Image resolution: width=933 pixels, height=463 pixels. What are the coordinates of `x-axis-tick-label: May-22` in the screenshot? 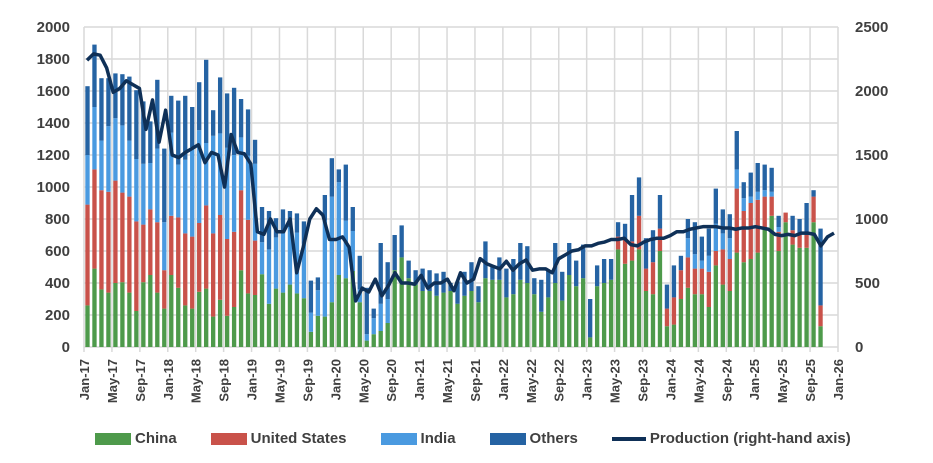 It's located at (531, 381).